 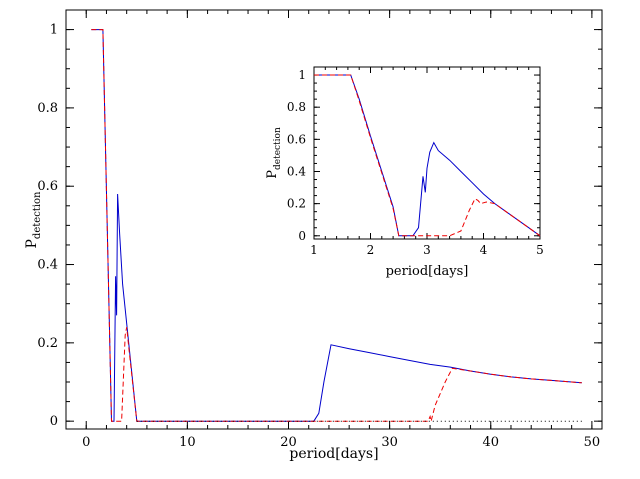 I want to click on main-y-tick-label: 0, so click(x=54, y=421).